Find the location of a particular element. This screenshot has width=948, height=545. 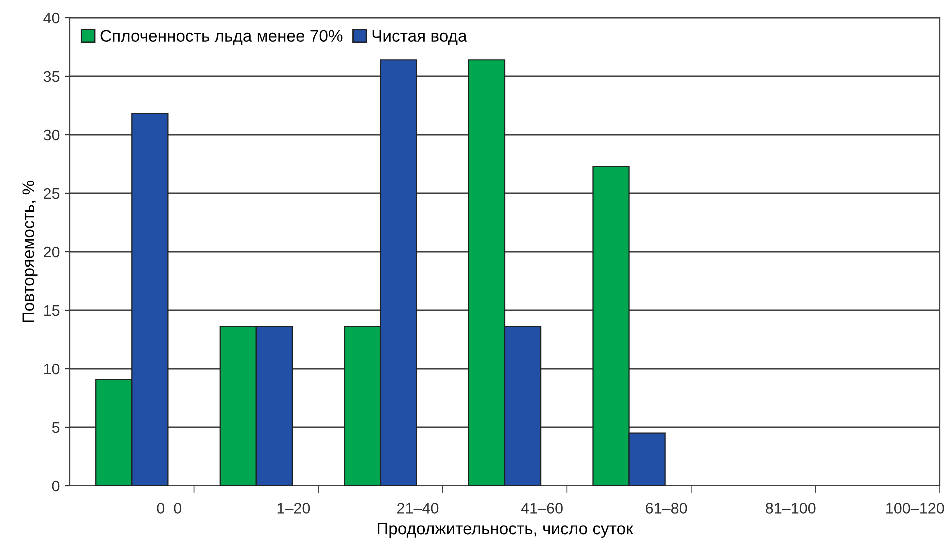

y-tick-label: 25 is located at coordinates (52, 194).